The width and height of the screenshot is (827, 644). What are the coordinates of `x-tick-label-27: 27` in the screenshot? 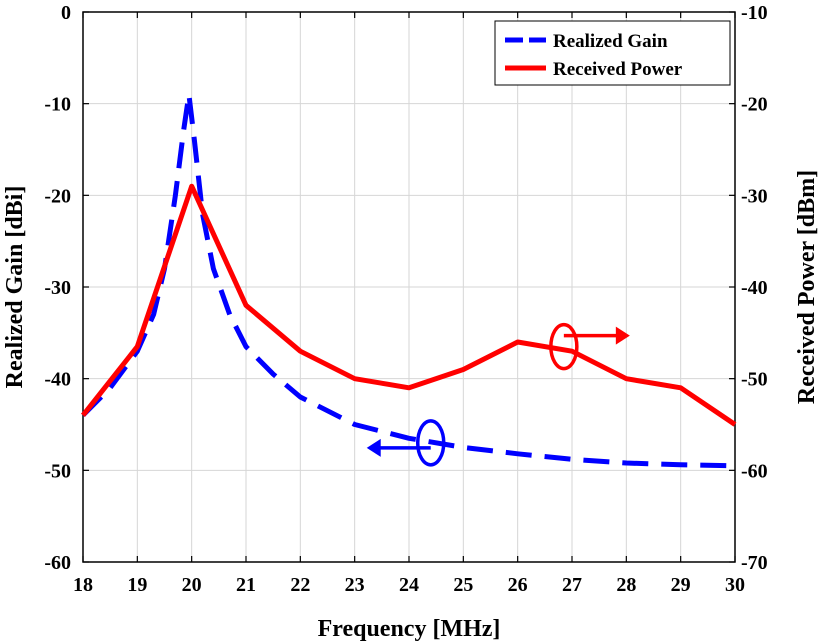 It's located at (572, 585).